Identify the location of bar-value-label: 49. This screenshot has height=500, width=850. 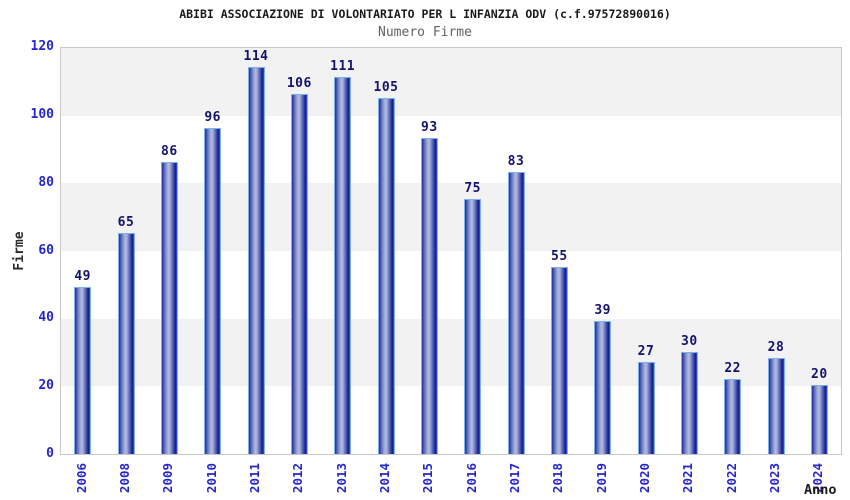
(82, 277).